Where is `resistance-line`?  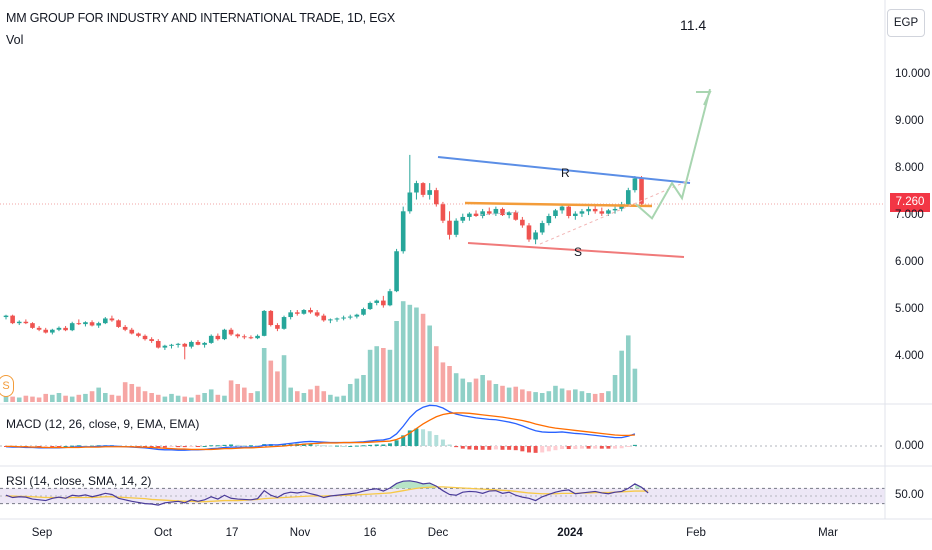 resistance-line is located at coordinates (564, 170).